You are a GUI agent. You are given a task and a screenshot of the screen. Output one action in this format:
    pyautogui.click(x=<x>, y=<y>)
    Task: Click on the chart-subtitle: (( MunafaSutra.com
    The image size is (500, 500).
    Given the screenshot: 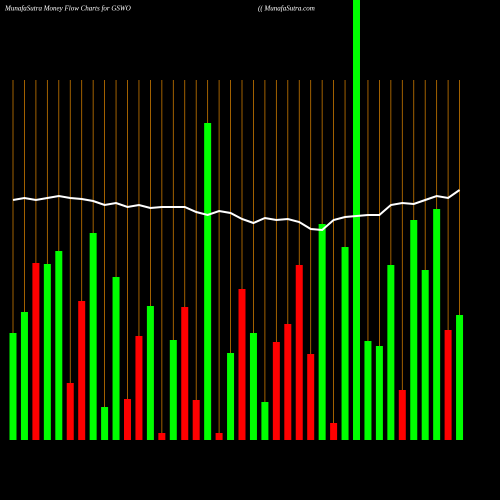 What is the action you would take?
    pyautogui.click(x=286, y=9)
    